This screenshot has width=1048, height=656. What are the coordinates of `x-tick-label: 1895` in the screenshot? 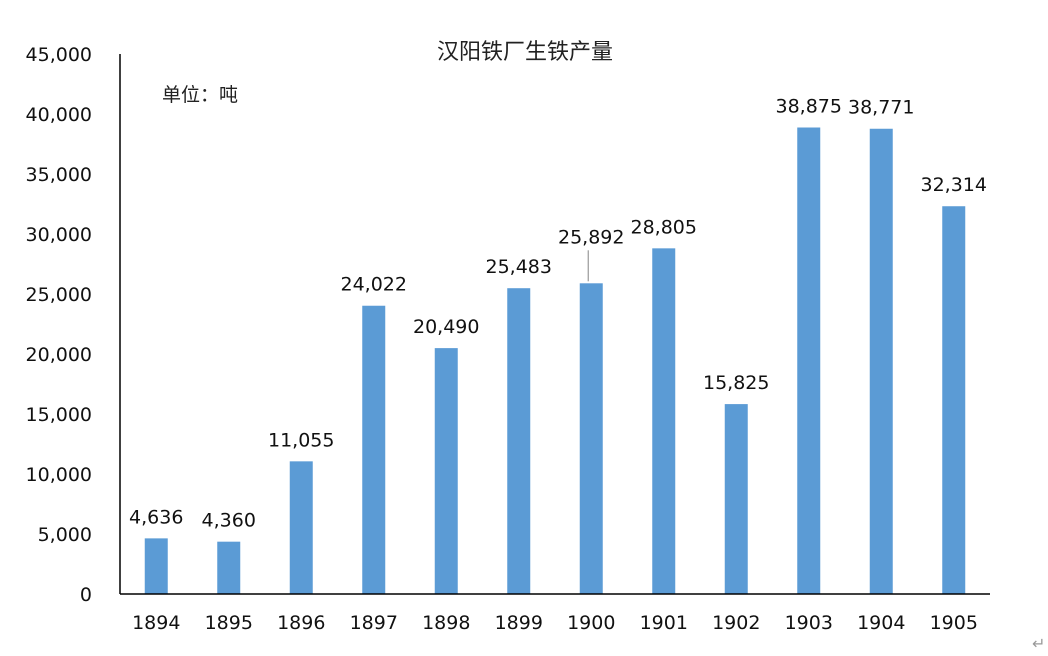 It's located at (229, 623).